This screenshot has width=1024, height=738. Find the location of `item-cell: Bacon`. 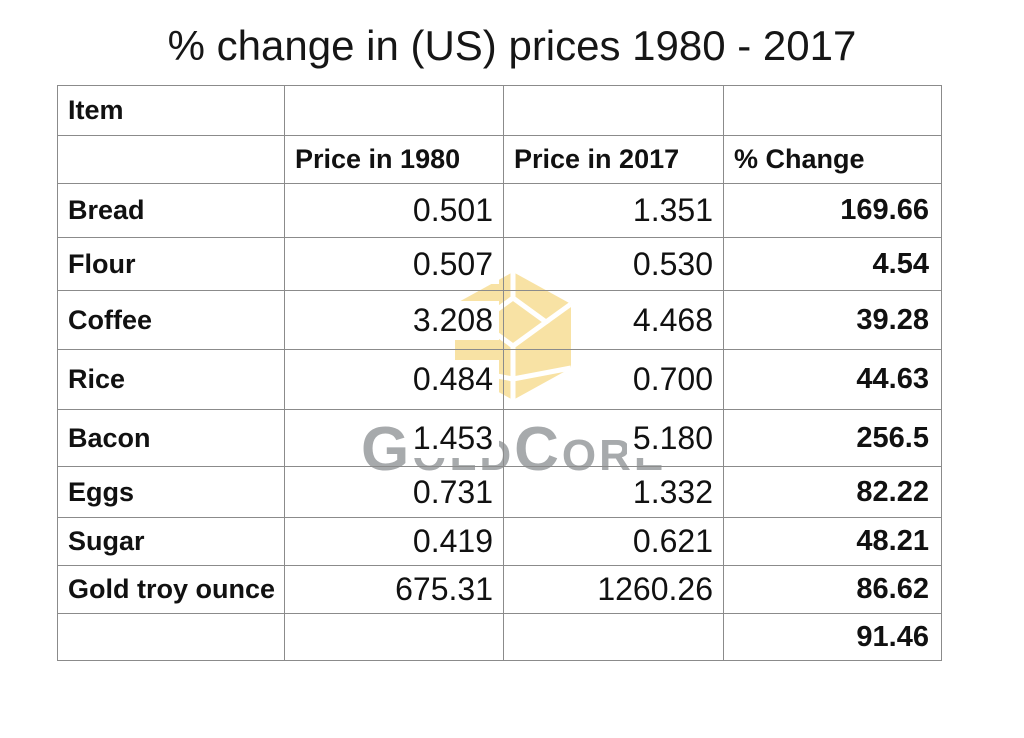

item-cell: Bacon is located at coordinates (171, 438).